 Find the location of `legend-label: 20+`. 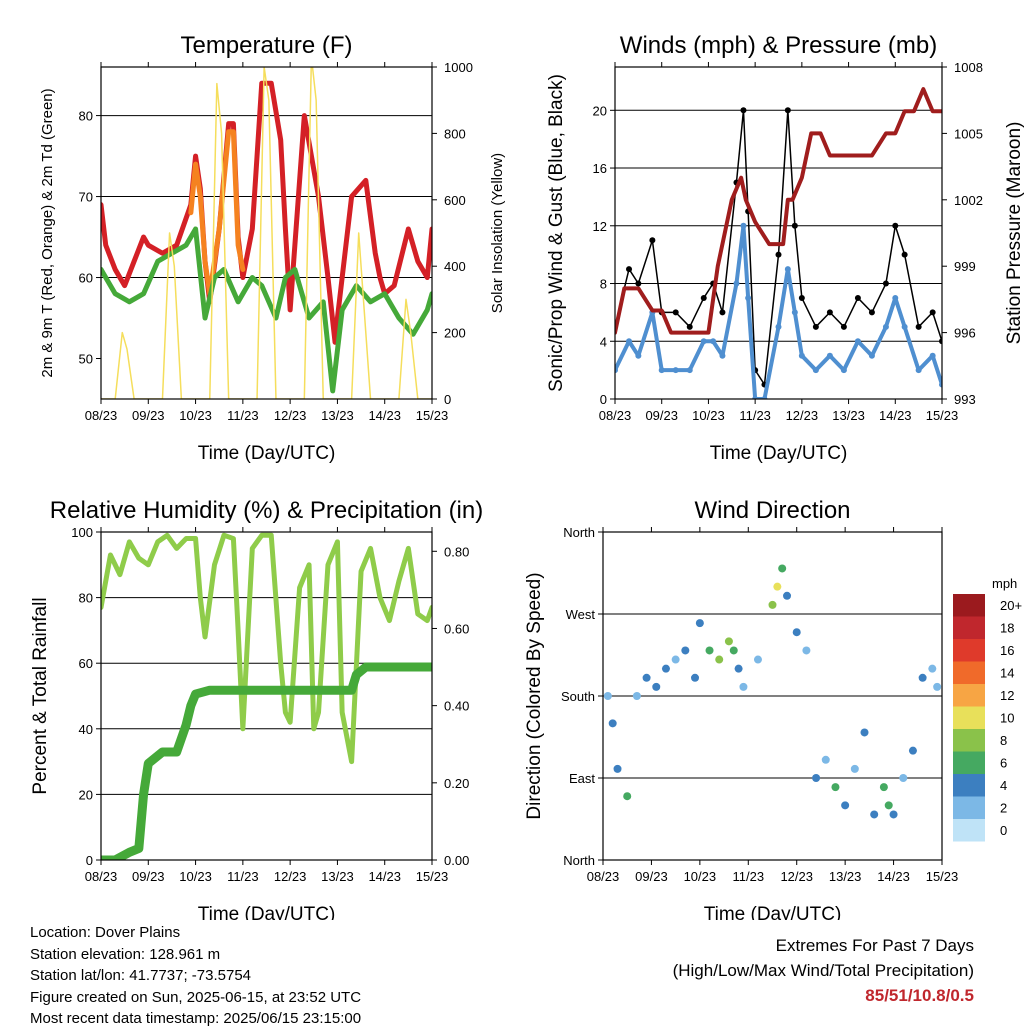

legend-label: 20+ is located at coordinates (1011, 605).